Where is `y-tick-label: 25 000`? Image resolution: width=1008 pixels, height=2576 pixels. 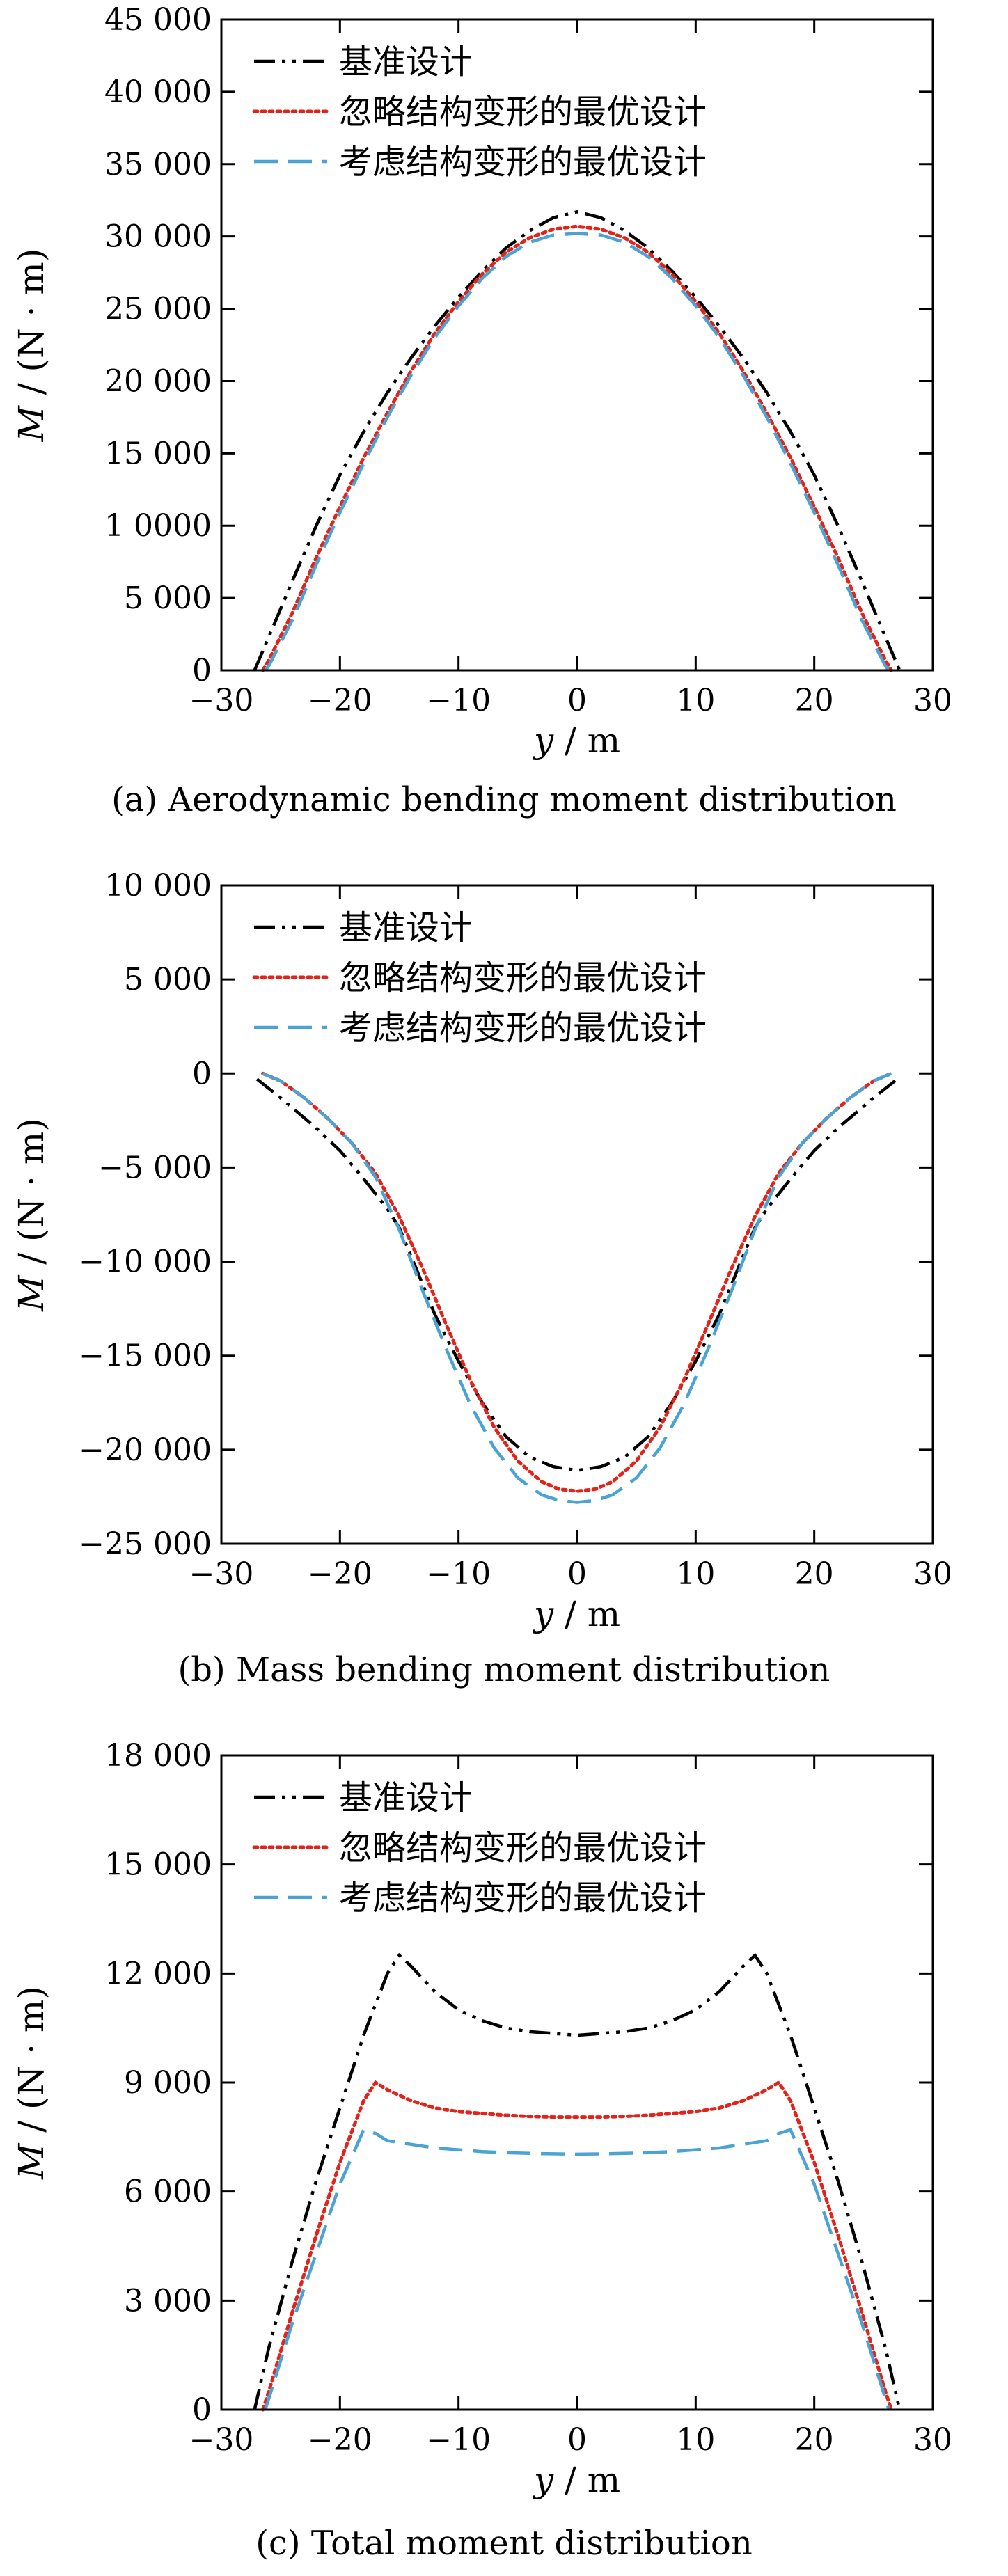 y-tick-label: 25 000 is located at coordinates (158, 309).